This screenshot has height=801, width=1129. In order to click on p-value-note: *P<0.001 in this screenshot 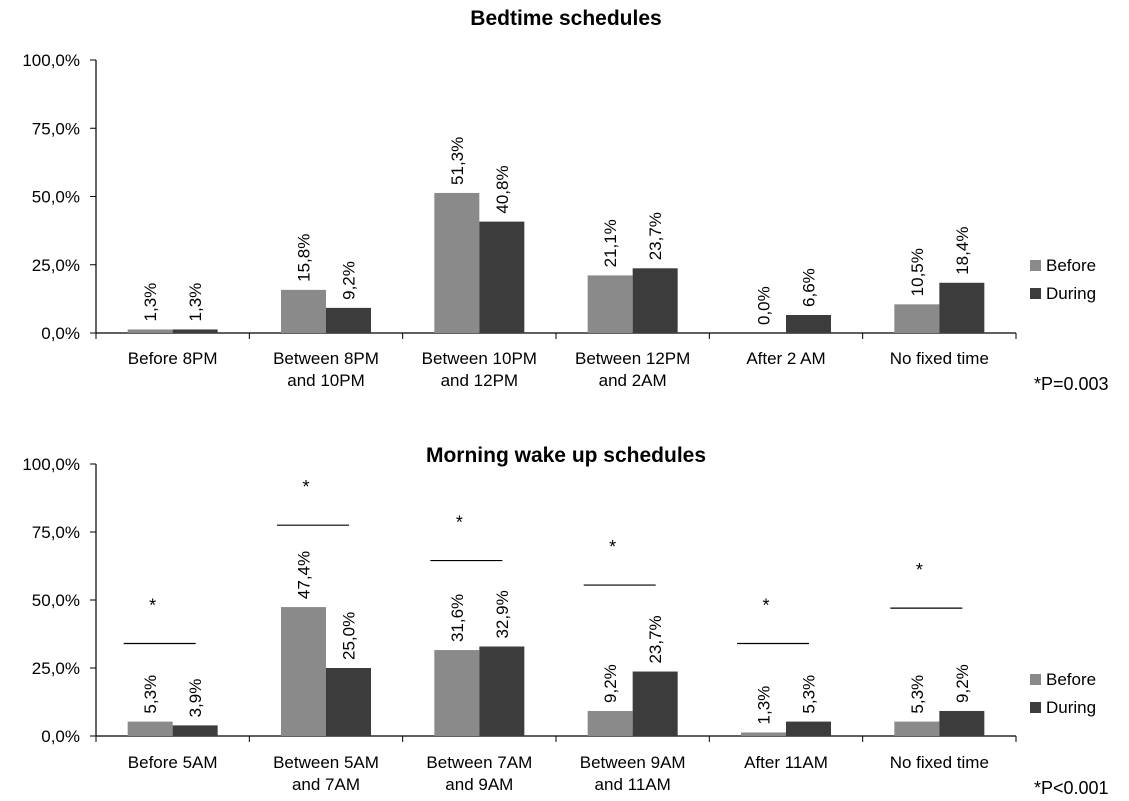, I will do `click(1071, 788)`.